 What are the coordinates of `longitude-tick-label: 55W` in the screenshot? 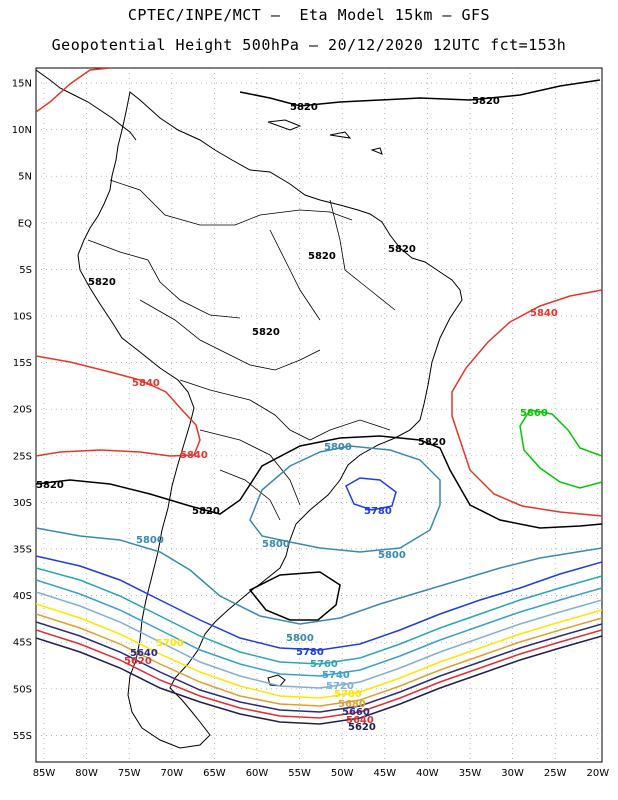 It's located at (299, 773).